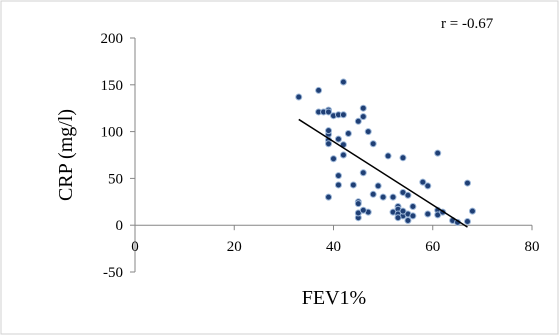 This screenshot has height=335, width=559. Describe the element at coordinates (112, 86) in the screenshot. I see `y-tick-label: 150` at that location.